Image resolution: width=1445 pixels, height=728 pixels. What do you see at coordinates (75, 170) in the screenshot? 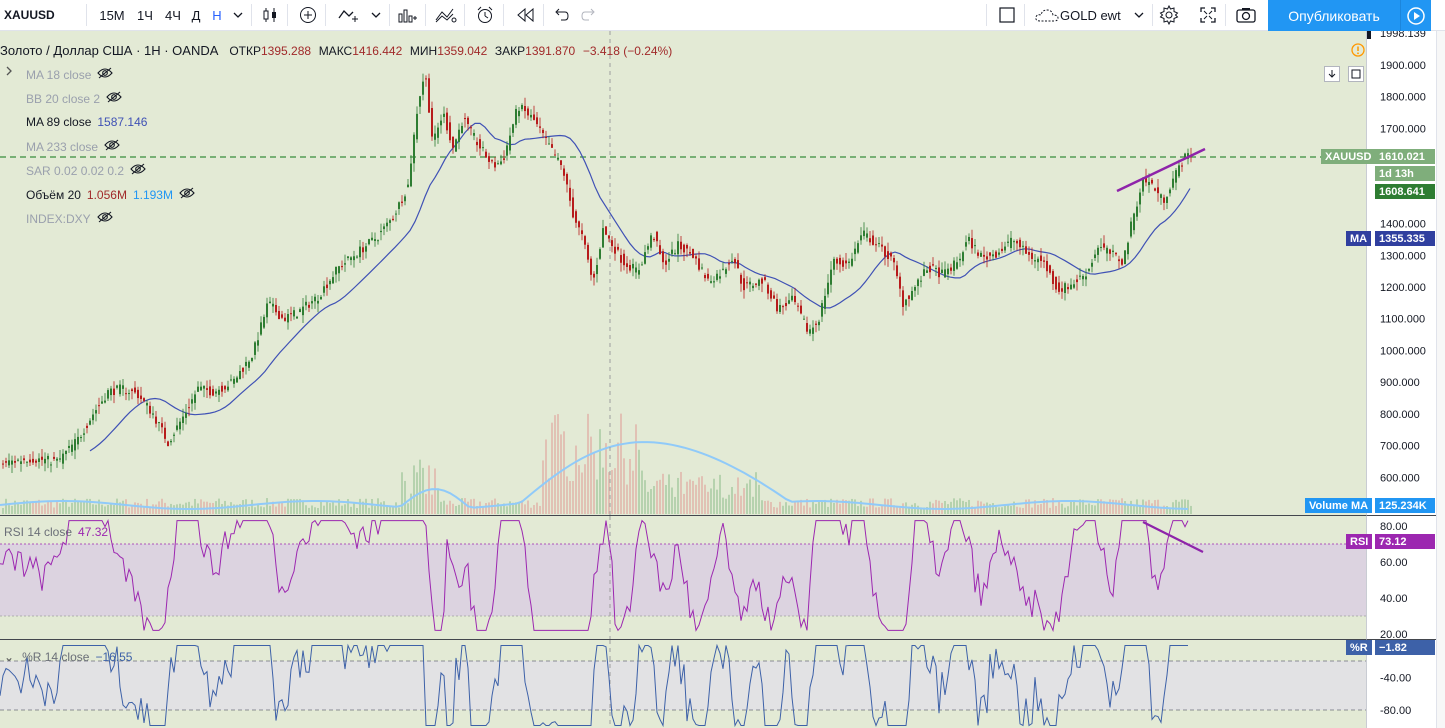
I see `indicator-label: SAR 0.02 0.02 0.2` at bounding box center [75, 170].